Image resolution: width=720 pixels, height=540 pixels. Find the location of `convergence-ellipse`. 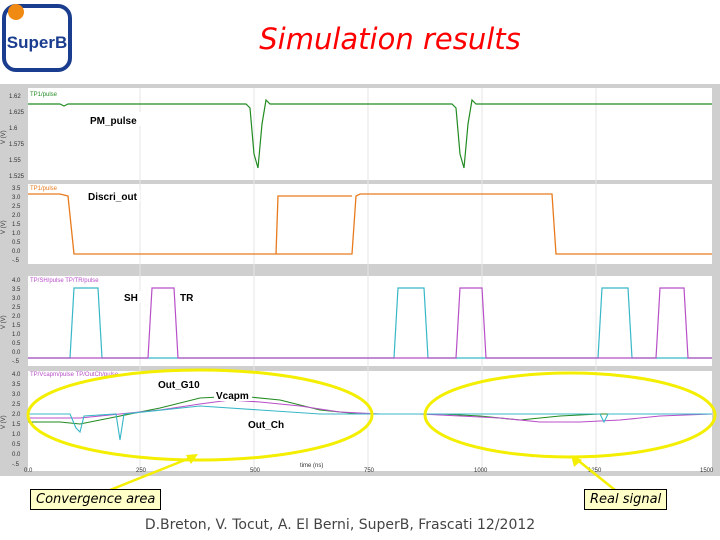

convergence-ellipse is located at coordinates (200, 415).